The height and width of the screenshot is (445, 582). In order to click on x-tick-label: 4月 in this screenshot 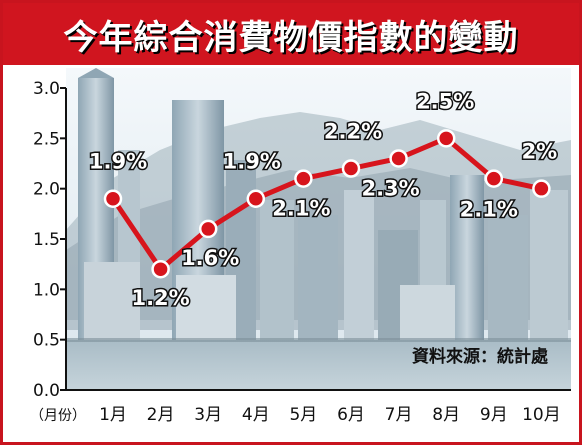, I will do `click(256, 415)`.